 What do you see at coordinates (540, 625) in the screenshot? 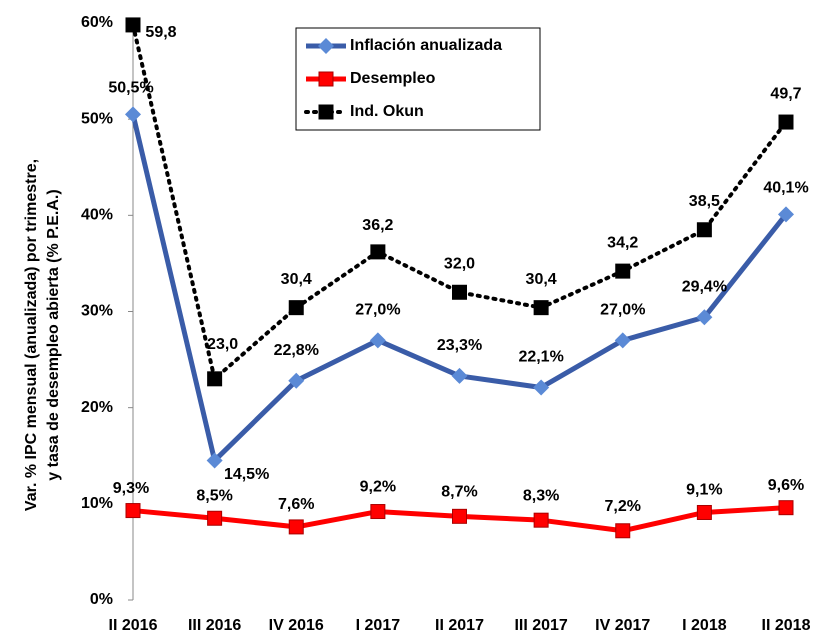
I see `x-tick-label: III 2017` at bounding box center [540, 625].